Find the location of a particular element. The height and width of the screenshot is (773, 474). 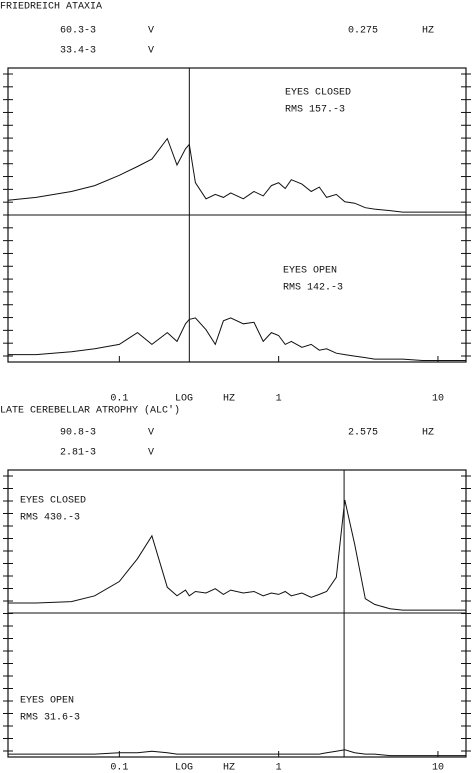

readout-value: 90.8-3 is located at coordinates (78, 433).